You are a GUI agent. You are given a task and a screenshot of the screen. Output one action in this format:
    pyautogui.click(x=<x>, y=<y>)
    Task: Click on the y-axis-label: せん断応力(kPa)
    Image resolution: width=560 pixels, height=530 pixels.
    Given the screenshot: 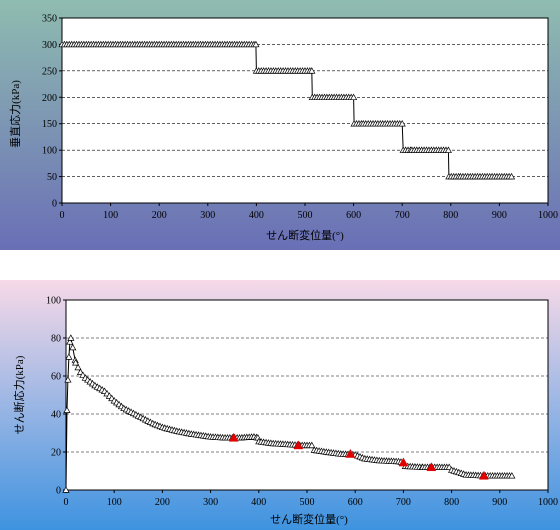 What is the action you would take?
    pyautogui.click(x=19, y=394)
    